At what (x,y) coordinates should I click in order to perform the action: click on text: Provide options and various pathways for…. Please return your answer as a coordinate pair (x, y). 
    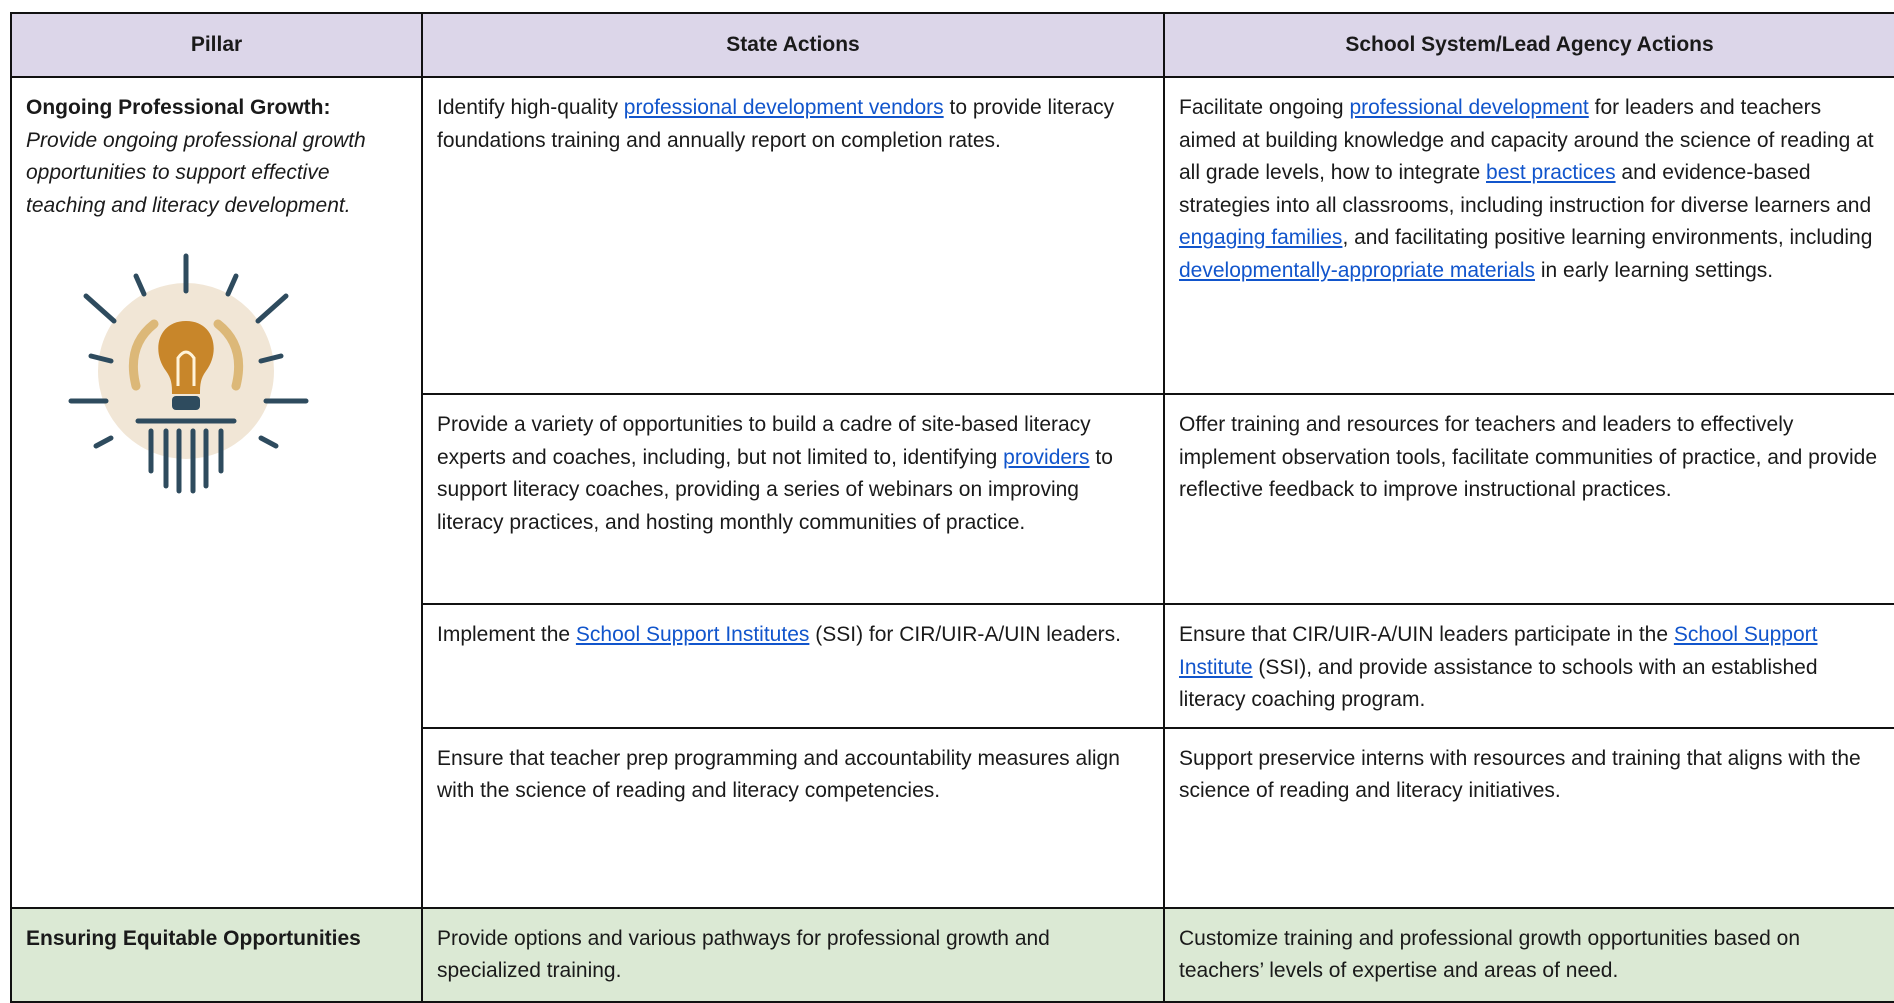
    Looking at the image, I should click on (743, 954).